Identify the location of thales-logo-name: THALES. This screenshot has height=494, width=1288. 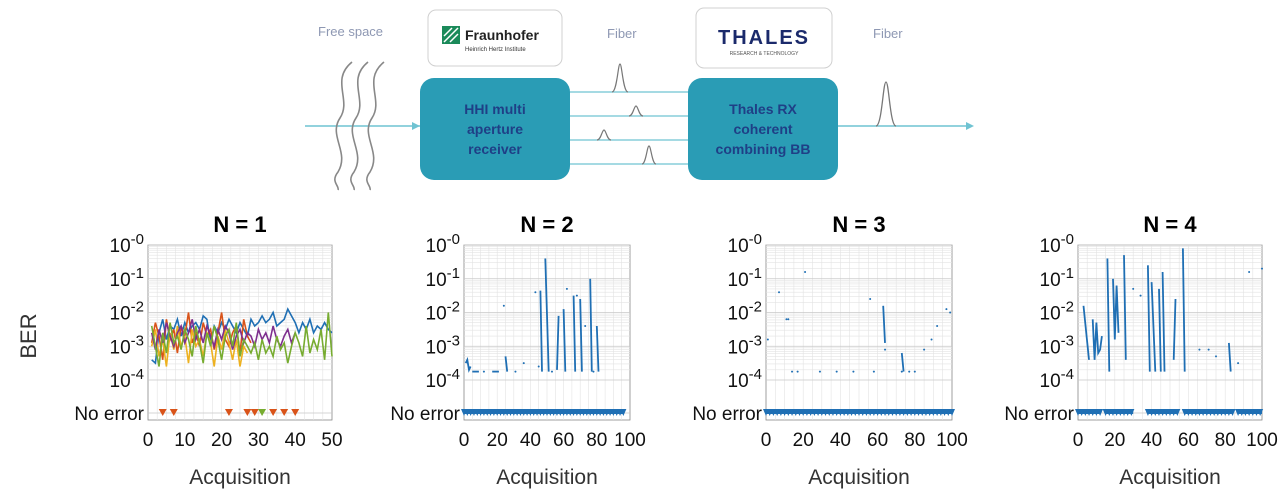
(764, 38).